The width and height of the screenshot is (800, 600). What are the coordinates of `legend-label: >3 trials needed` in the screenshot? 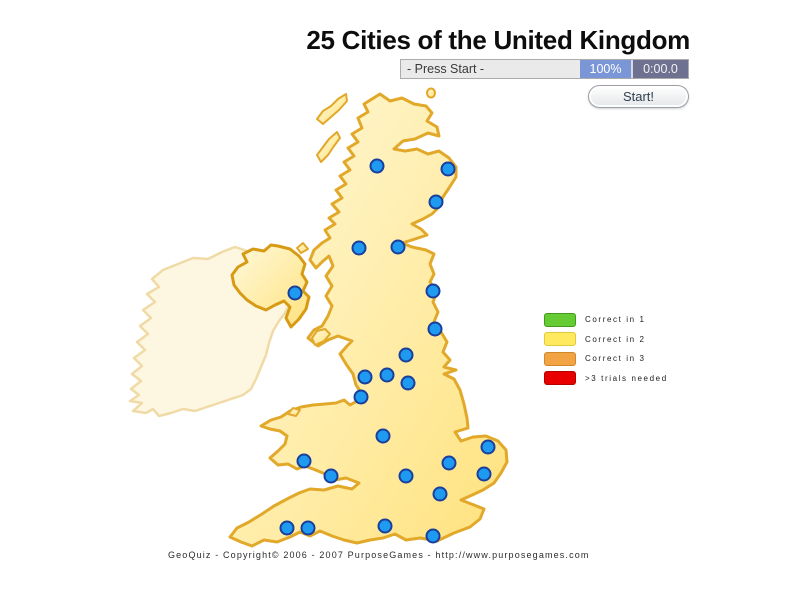 It's located at (626, 378).